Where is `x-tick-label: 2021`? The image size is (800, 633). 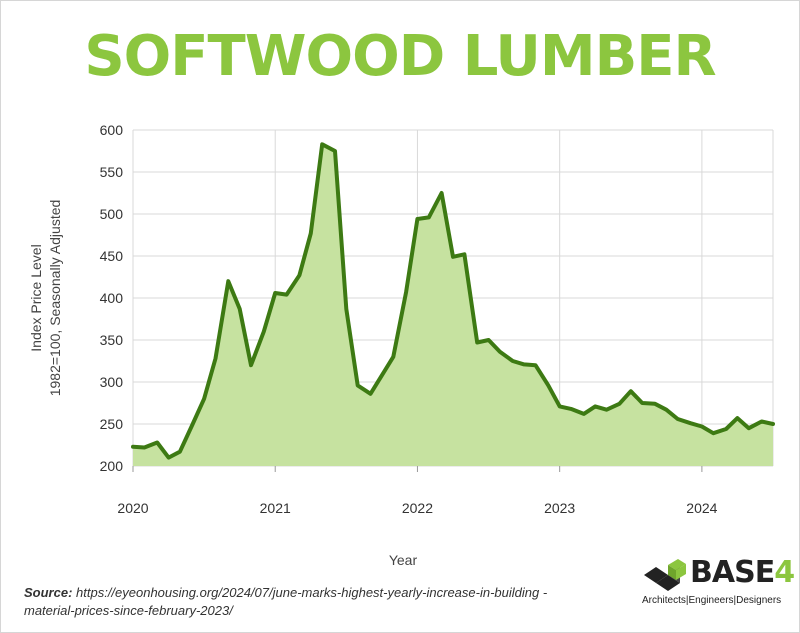 x-tick-label: 2021 is located at coordinates (275, 508).